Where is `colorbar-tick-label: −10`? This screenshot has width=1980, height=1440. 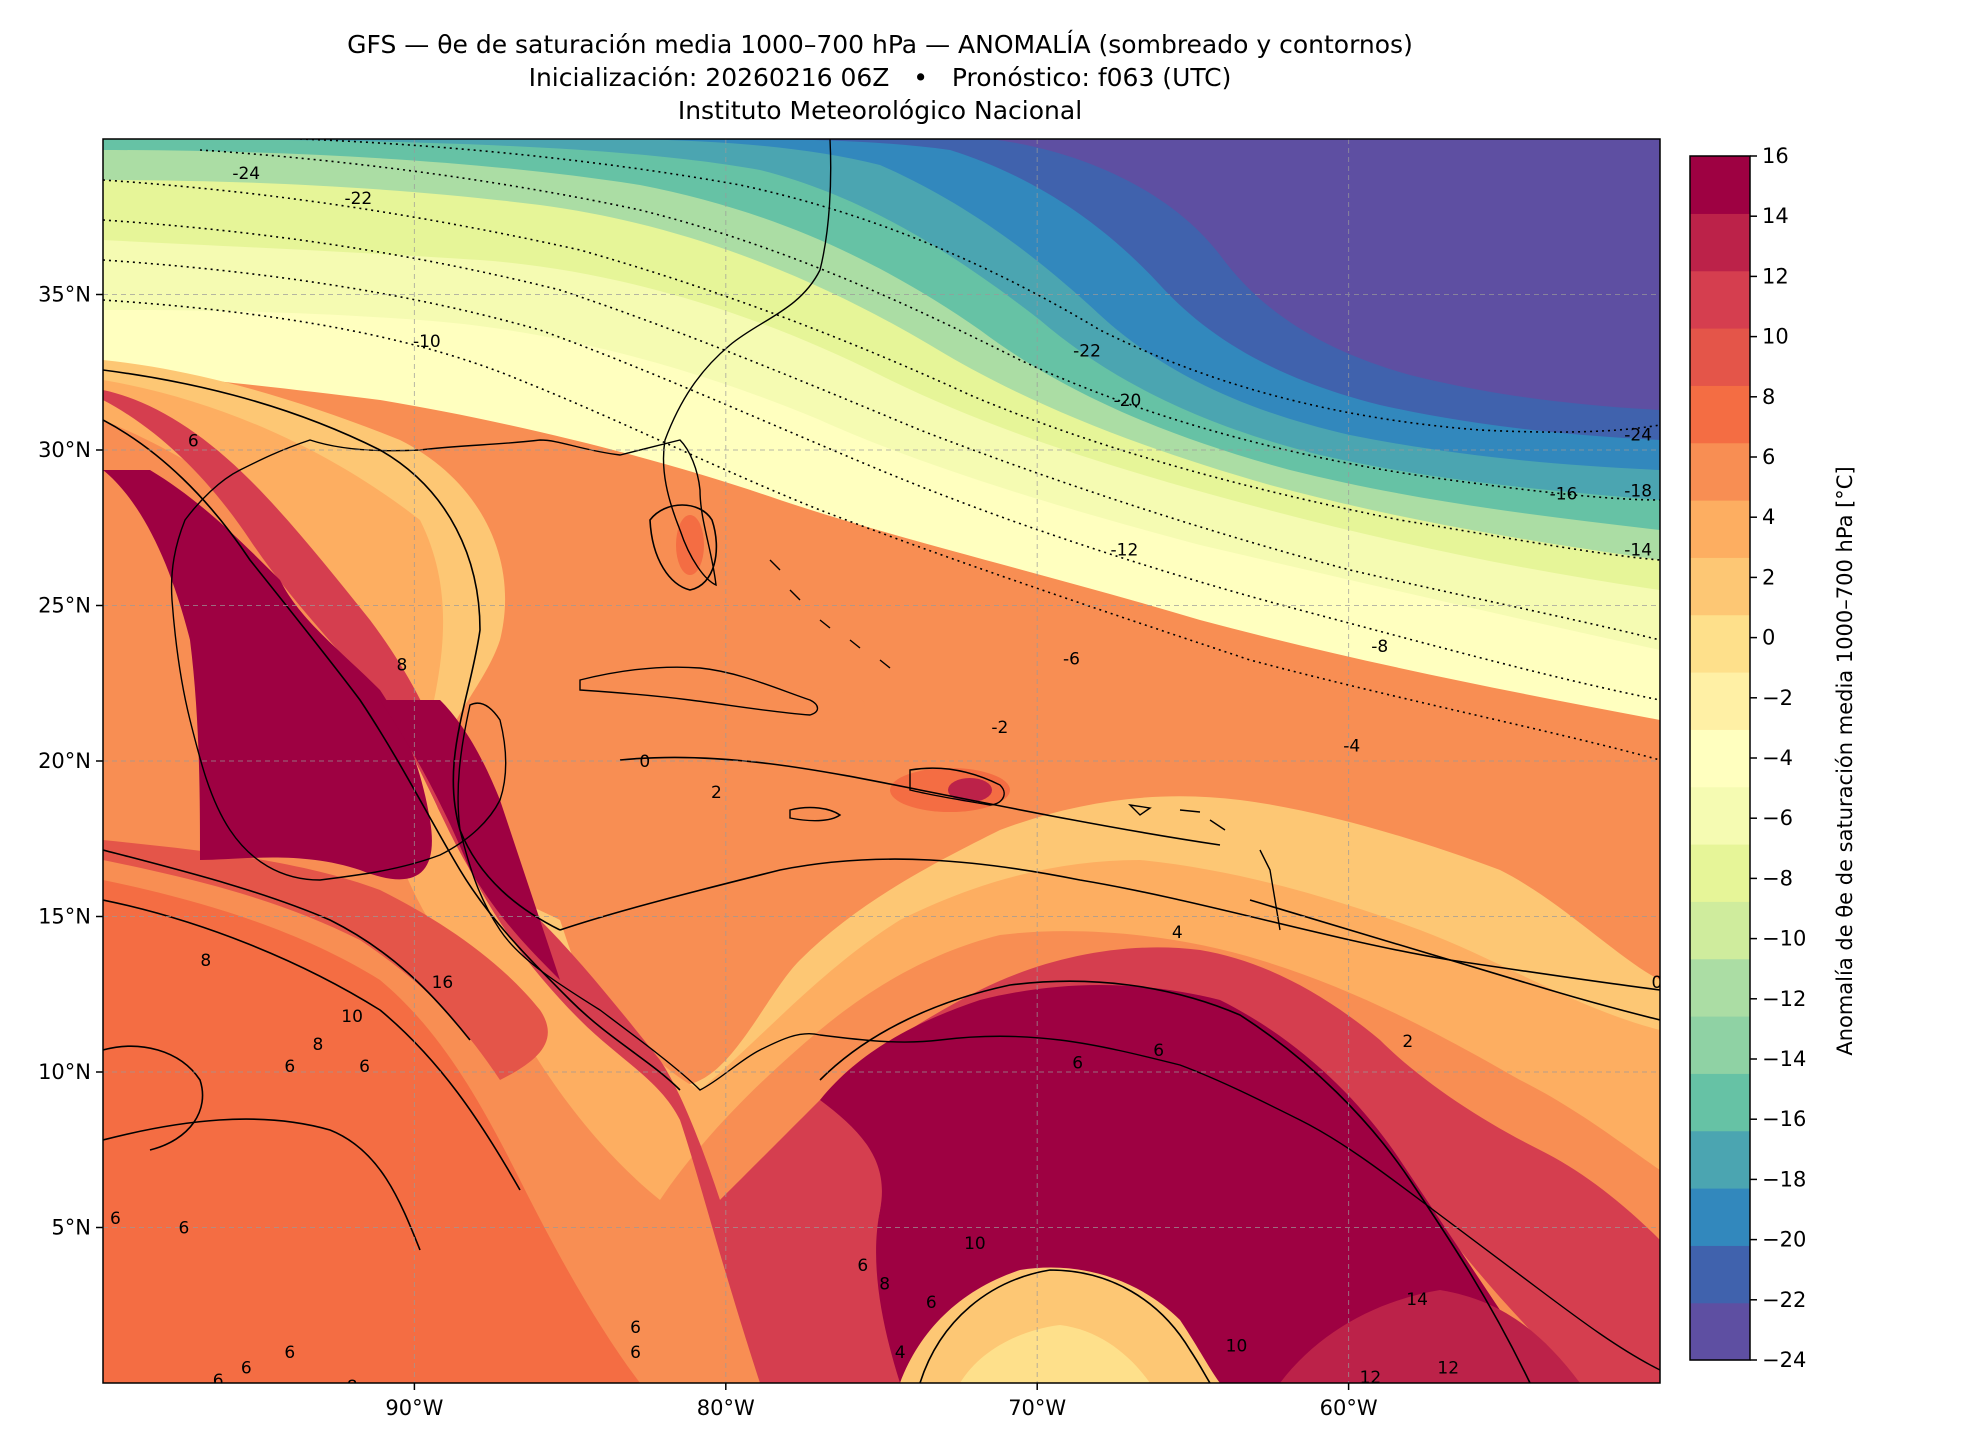
colorbar-tick-label: −10 is located at coordinates (1784, 939).